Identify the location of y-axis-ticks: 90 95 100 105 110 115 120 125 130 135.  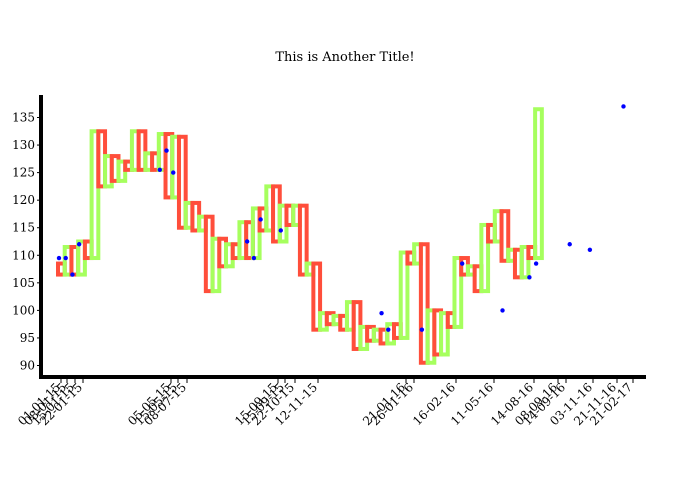
(26, 242).